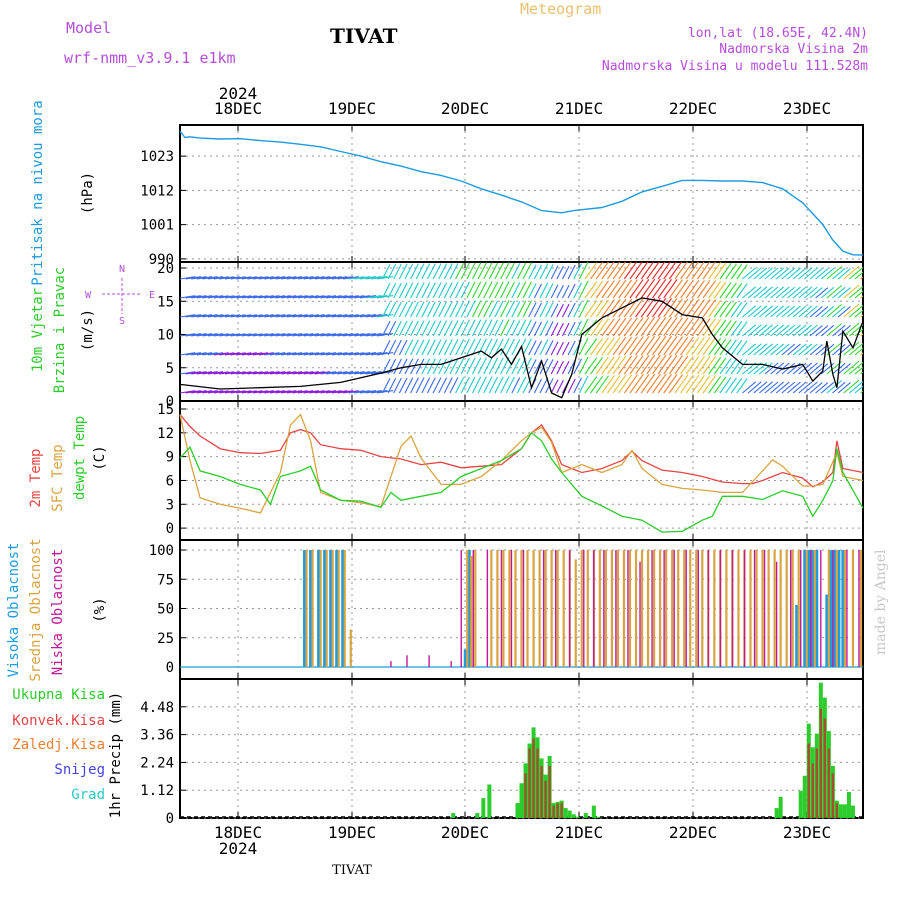 The height and width of the screenshot is (900, 900). Describe the element at coordinates (88, 330) in the screenshot. I see `wind-unit: (m/s)` at that location.